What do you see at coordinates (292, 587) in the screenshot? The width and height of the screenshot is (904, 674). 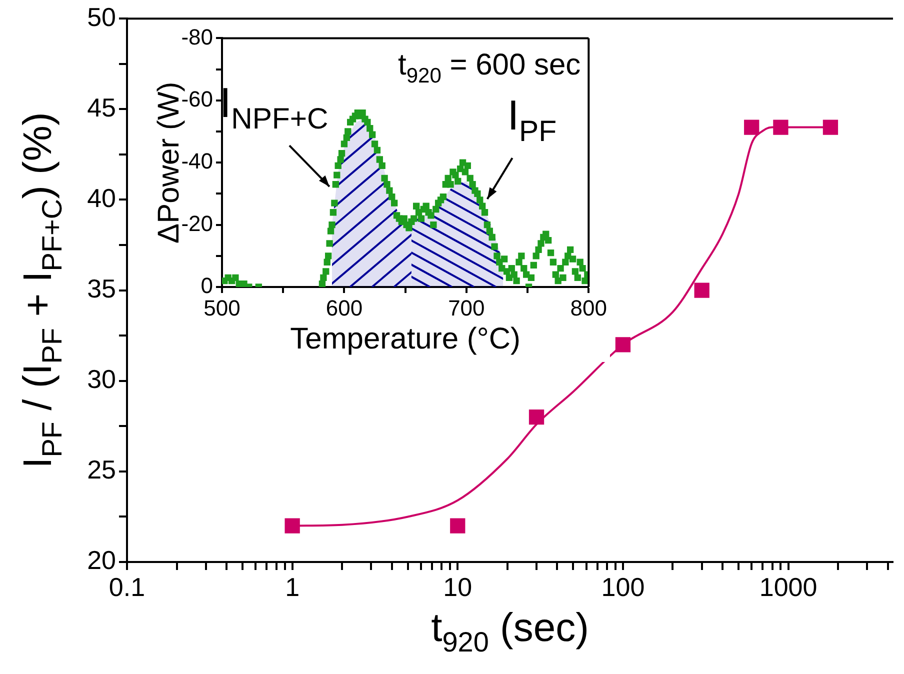 I see `x-tick-label: 1` at bounding box center [292, 587].